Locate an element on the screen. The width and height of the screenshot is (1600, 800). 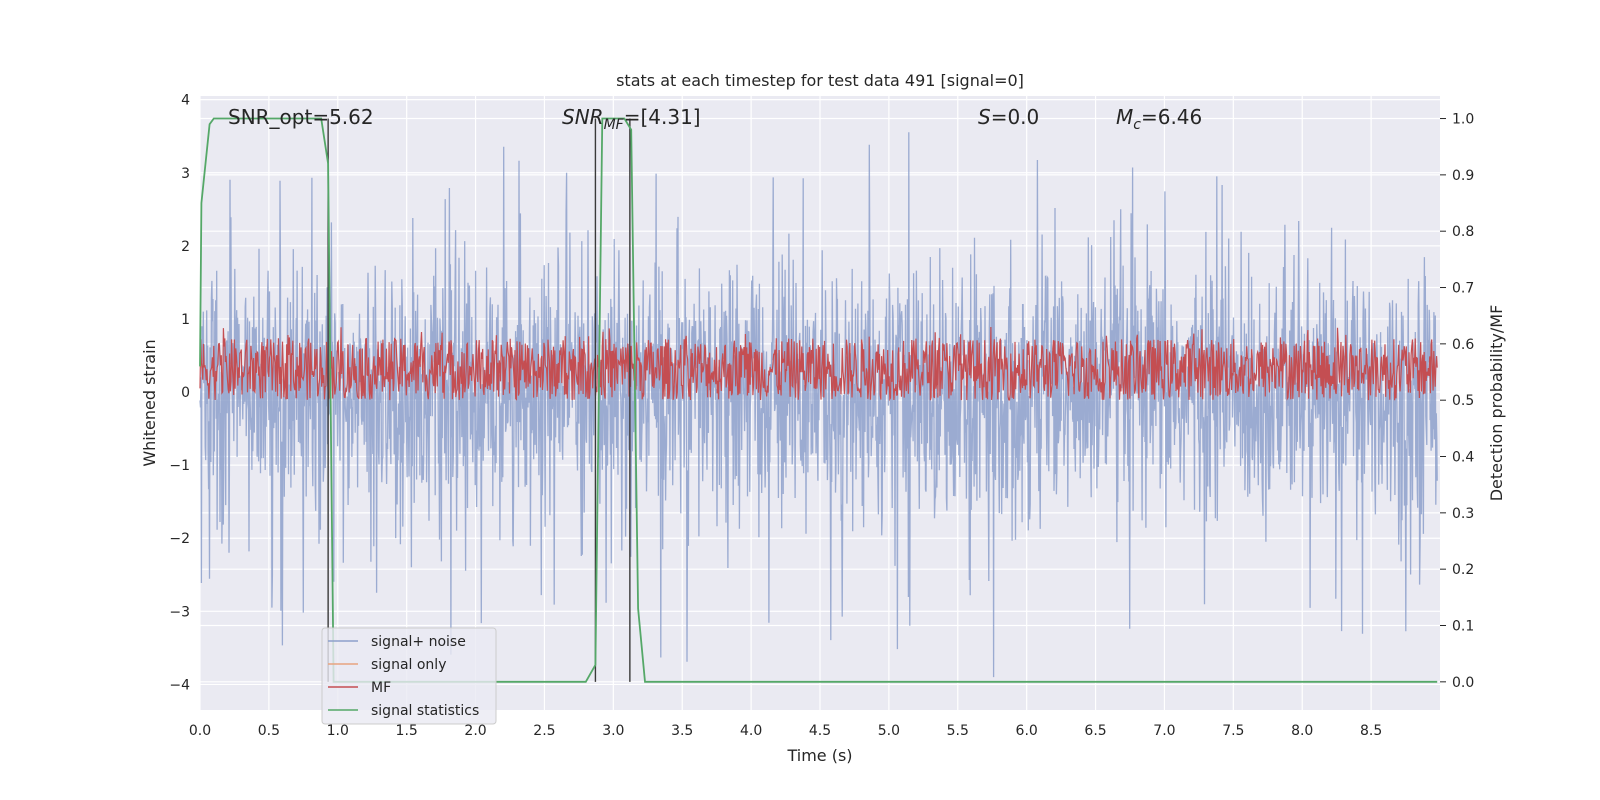
legend-box is located at coordinates (409, 676).